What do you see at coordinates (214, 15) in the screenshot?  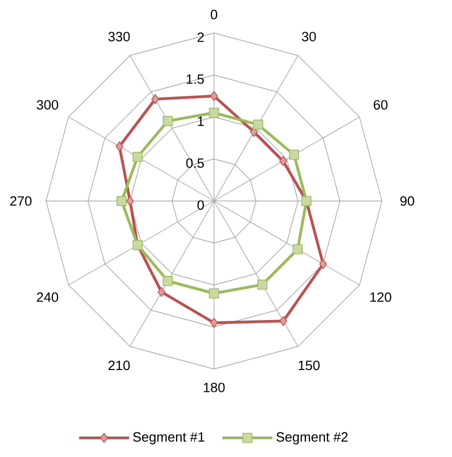 I see `spoke-label: 0` at bounding box center [214, 15].